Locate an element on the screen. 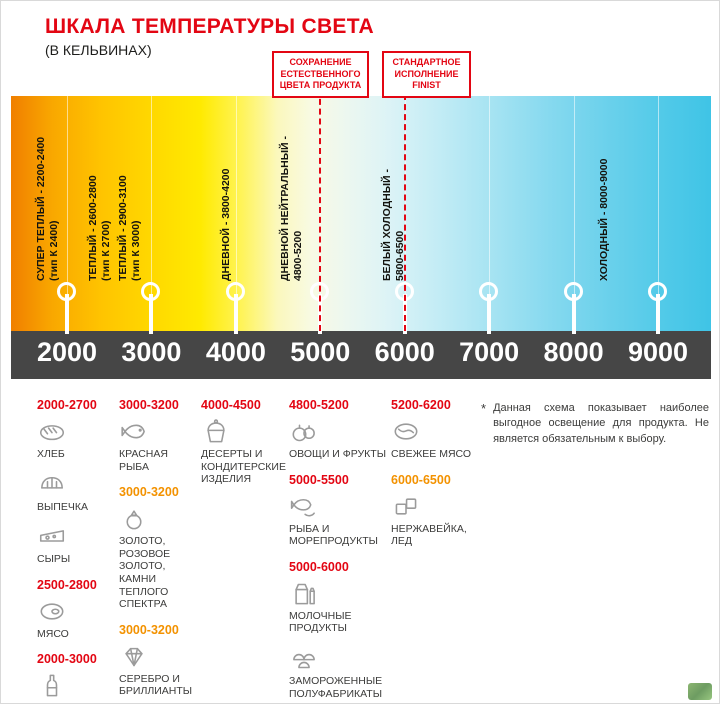 This screenshot has width=720, height=704. legend-item-label: ХЛЕБ is located at coordinates (51, 454).